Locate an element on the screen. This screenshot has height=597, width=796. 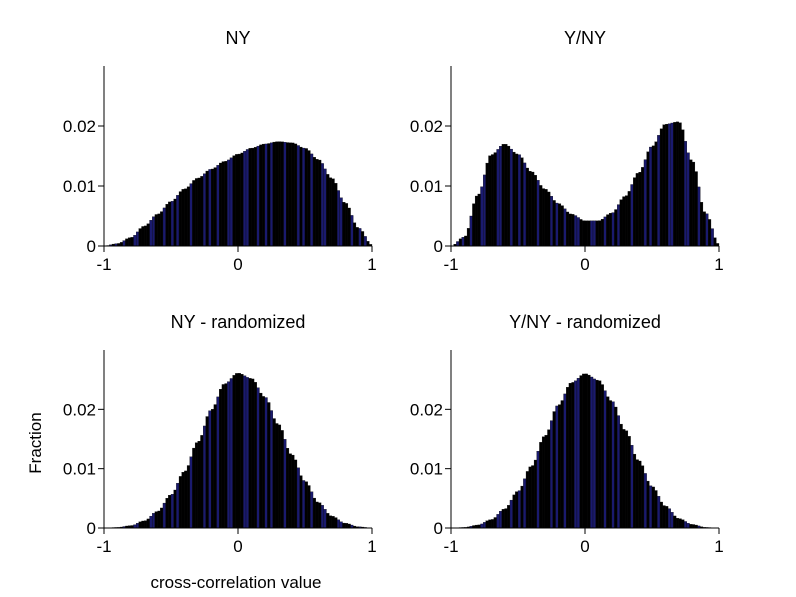
y-tick-label: 0.02 is located at coordinates (426, 126).